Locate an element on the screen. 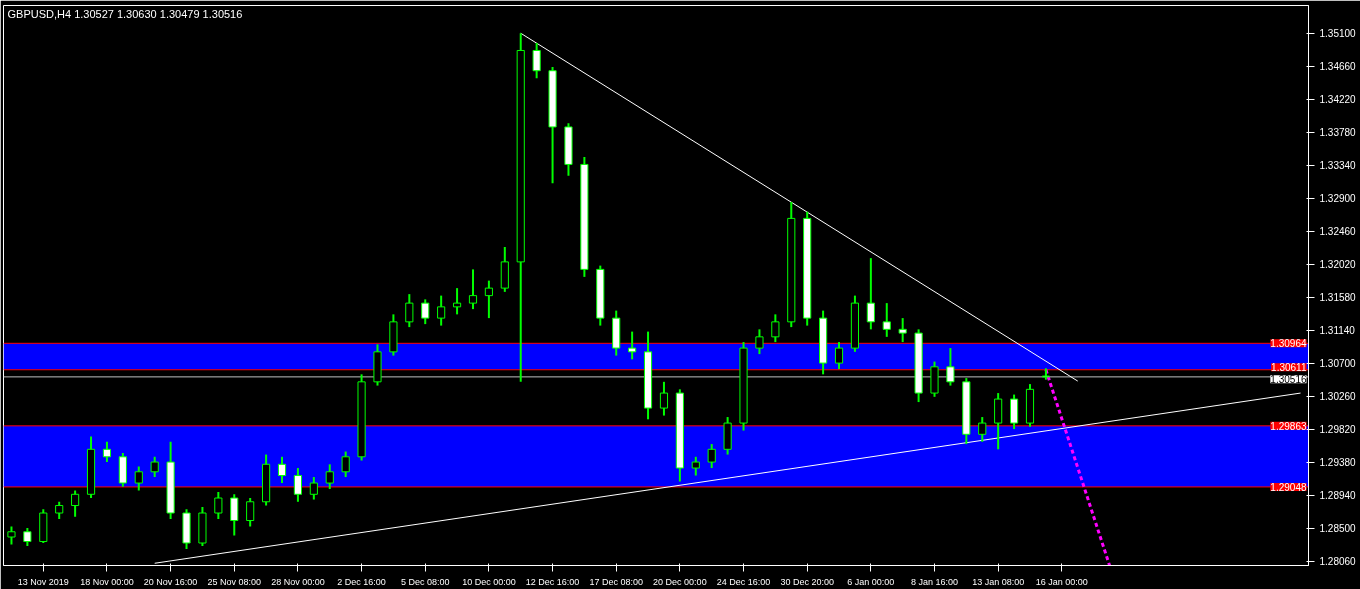 The width and height of the screenshot is (1360, 589). y-tick-label: 1.28060 is located at coordinates (1338, 561).